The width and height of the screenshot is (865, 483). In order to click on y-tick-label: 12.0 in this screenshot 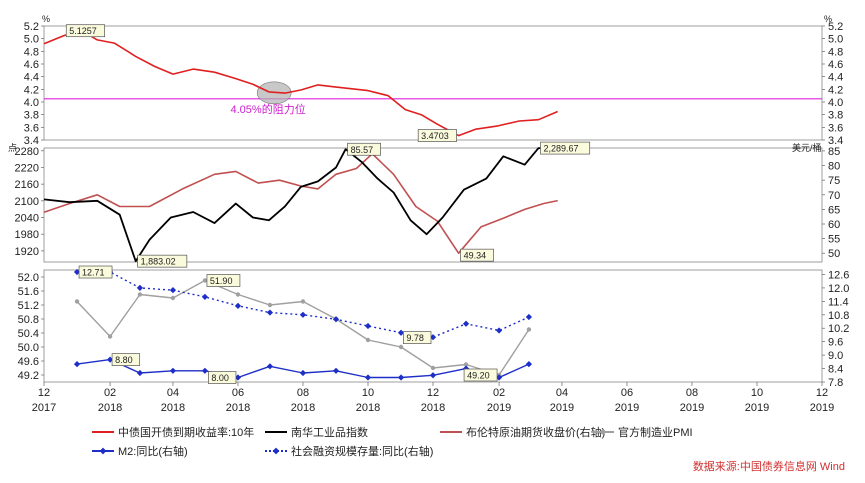, I will do `click(838, 289)`.